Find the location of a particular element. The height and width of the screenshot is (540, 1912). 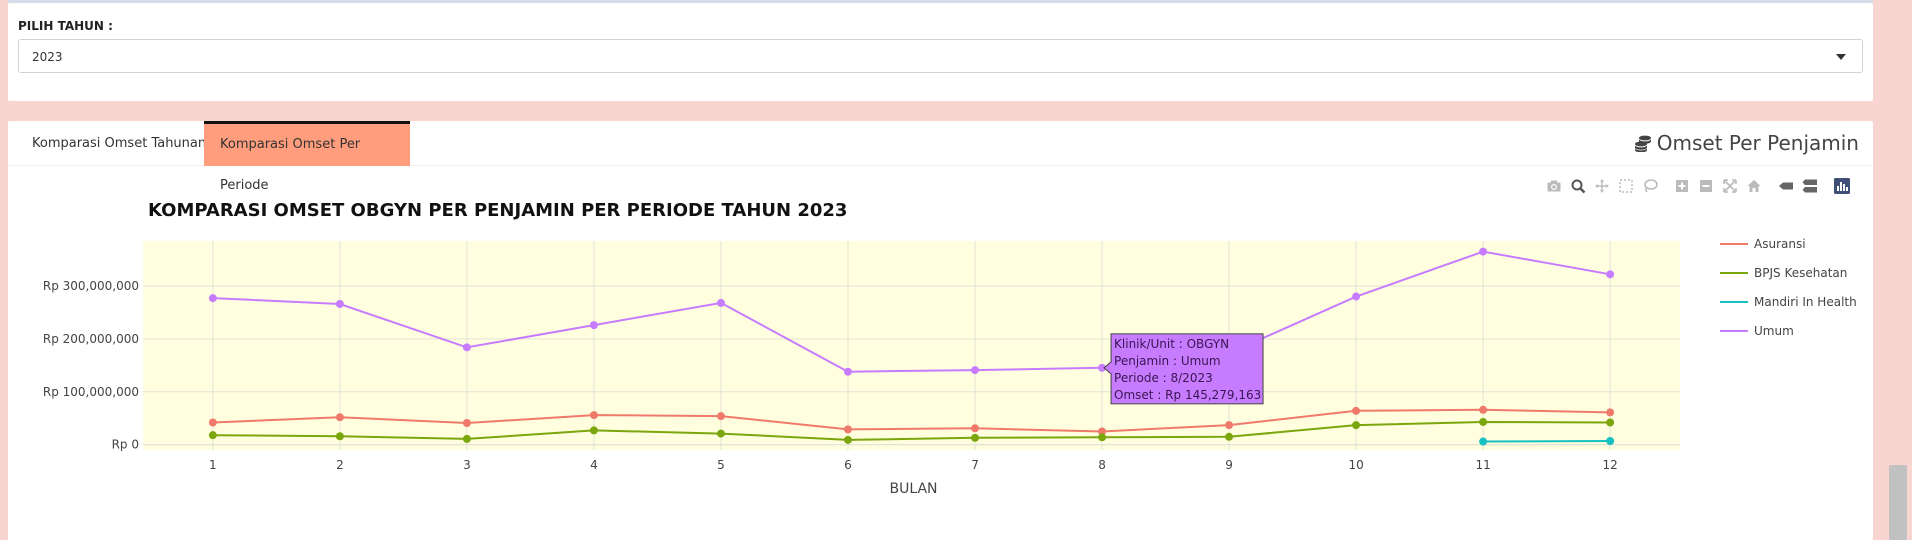

x-tick-label: 7 is located at coordinates (975, 465).